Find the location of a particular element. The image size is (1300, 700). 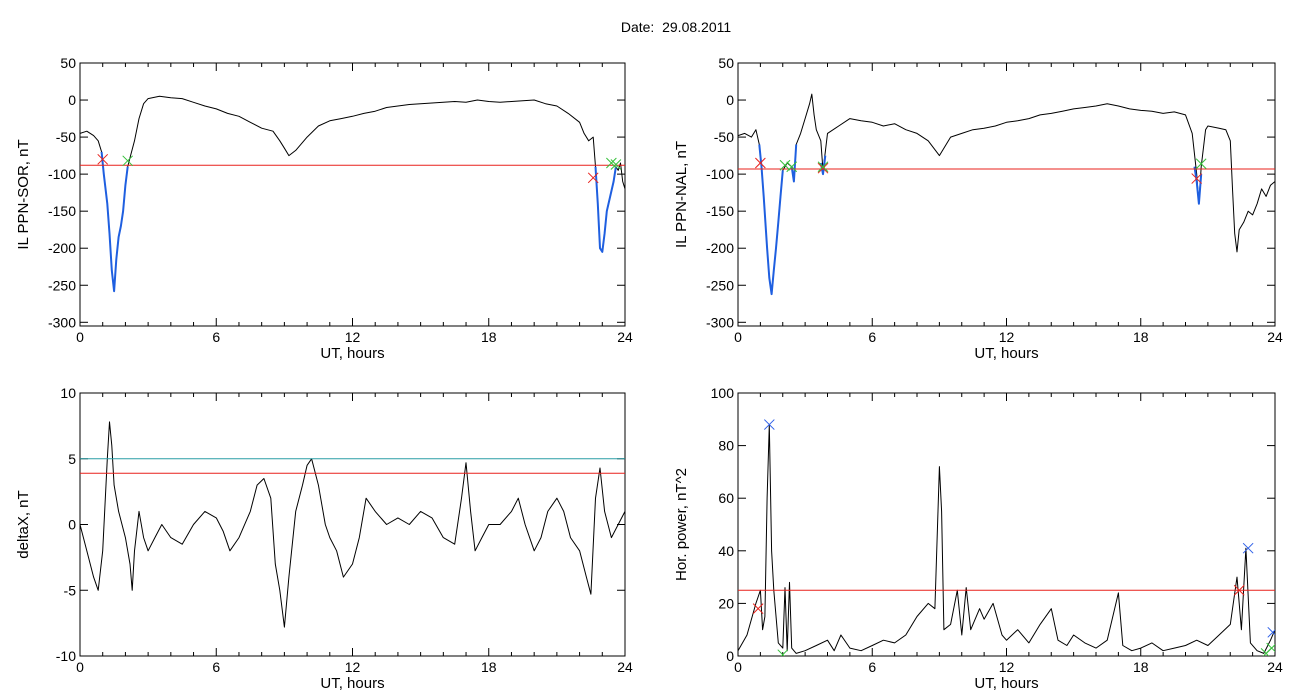

page-title: Date: 29.08.2011 is located at coordinates (650, 27).